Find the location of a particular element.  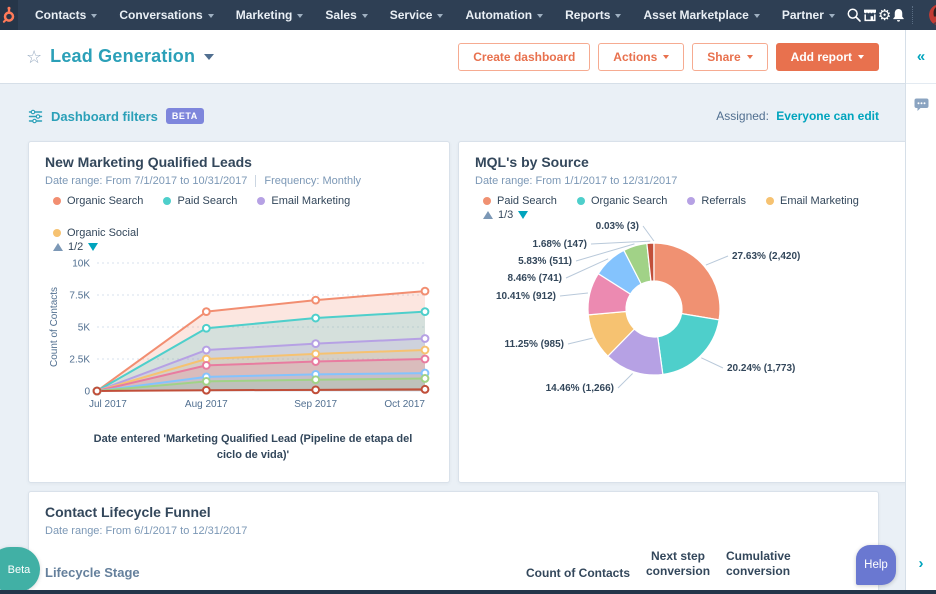

svg-text: 1.68% (147) is located at coordinates (560, 244).